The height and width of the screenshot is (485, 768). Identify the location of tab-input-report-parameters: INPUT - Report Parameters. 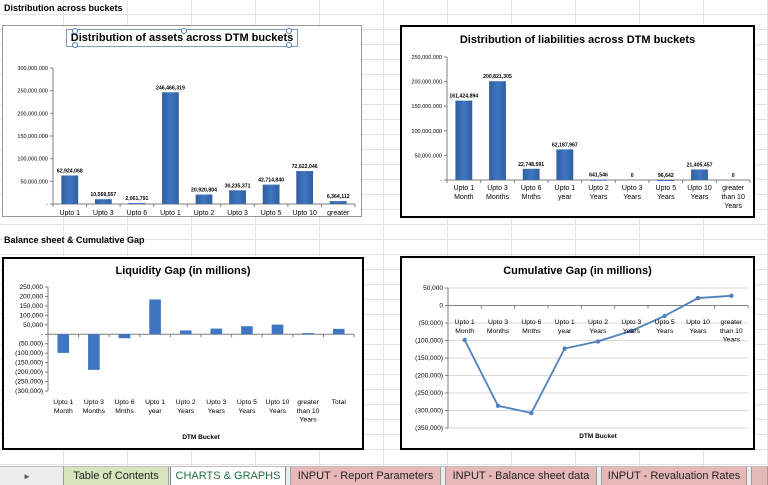
(365, 476).